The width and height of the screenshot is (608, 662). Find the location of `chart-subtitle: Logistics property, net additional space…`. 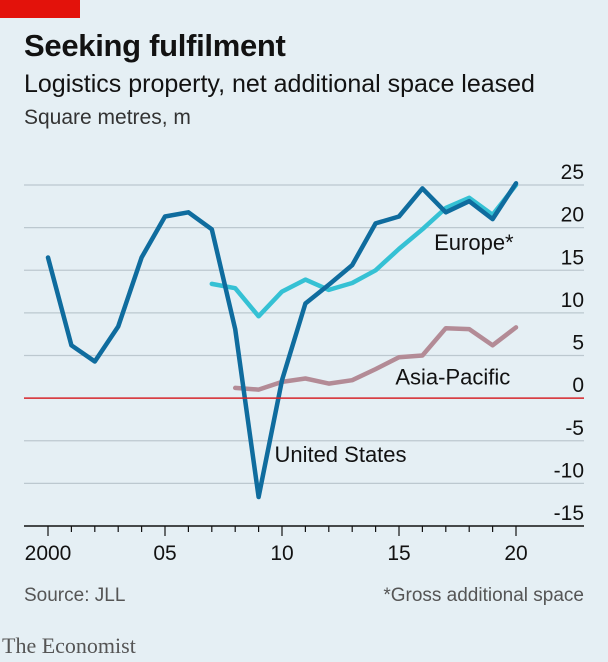

chart-subtitle: Logistics property, net additional space… is located at coordinates (279, 84).